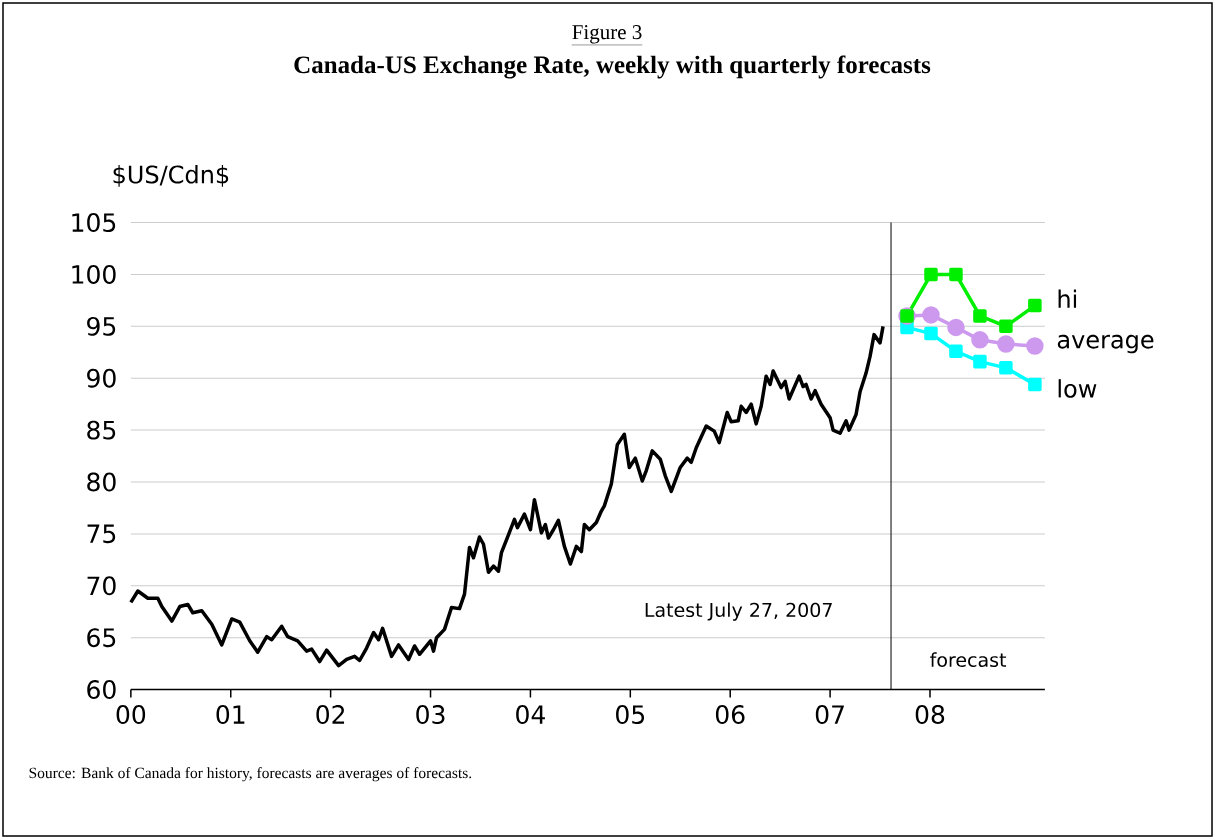 This screenshot has height=839, width=1215. Describe the element at coordinates (1105, 344) in the screenshot. I see `series-label: average` at that location.